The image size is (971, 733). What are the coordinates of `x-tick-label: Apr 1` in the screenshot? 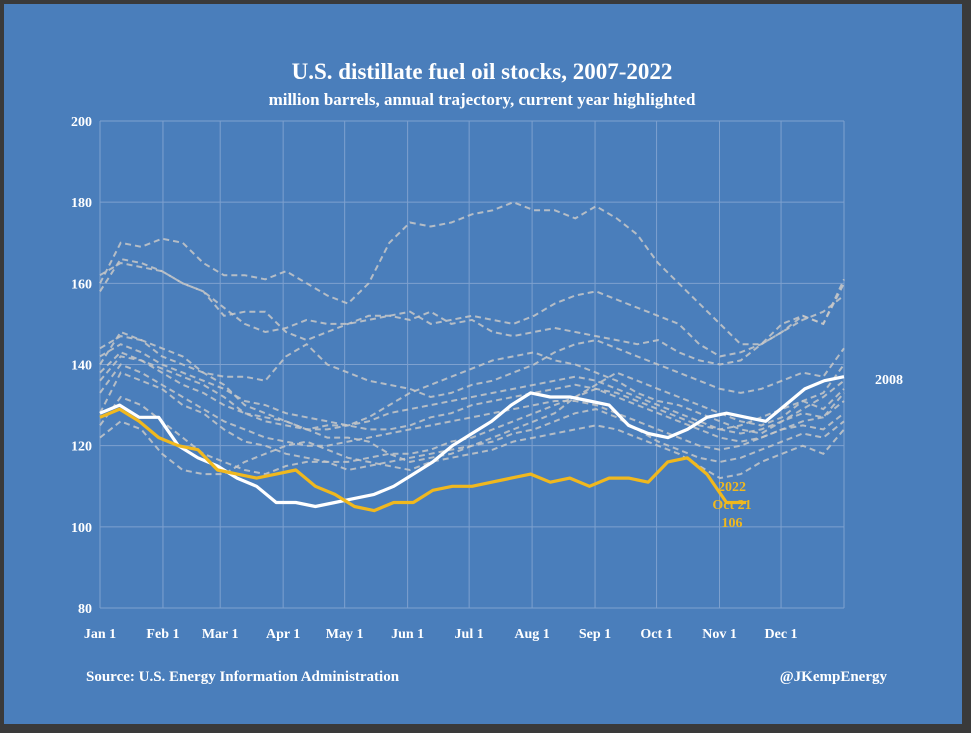 It's located at (283, 634).